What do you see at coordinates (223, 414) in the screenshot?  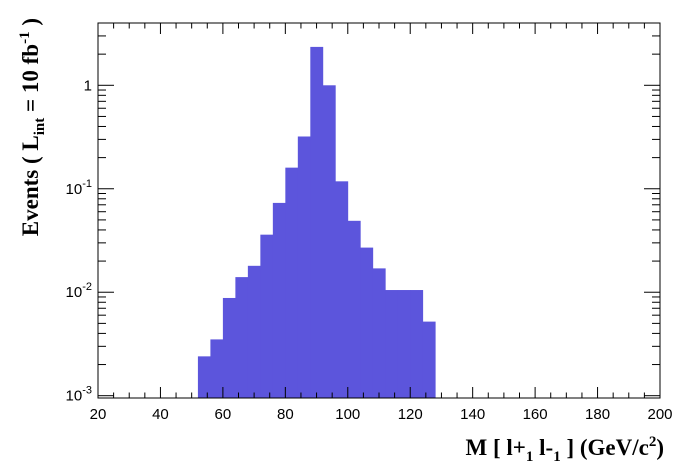 I see `x-tick-label: 60` at bounding box center [223, 414].